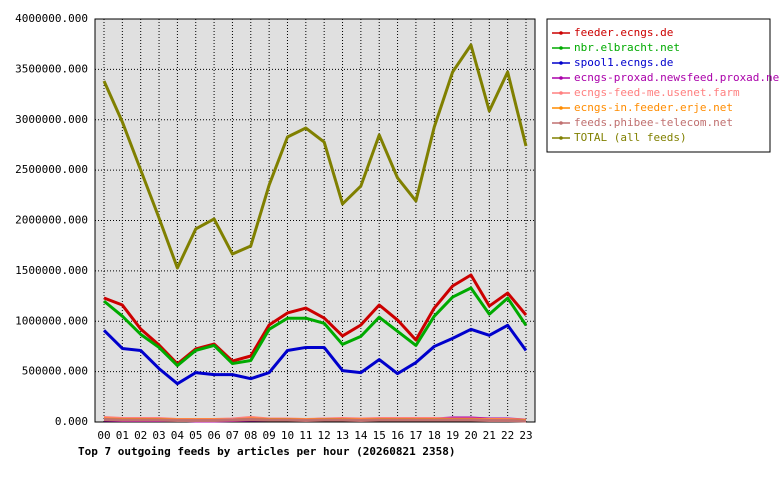  What do you see at coordinates (653, 107) in the screenshot?
I see `legend-label: ecngs-in.feeder.erje.net` at bounding box center [653, 107].